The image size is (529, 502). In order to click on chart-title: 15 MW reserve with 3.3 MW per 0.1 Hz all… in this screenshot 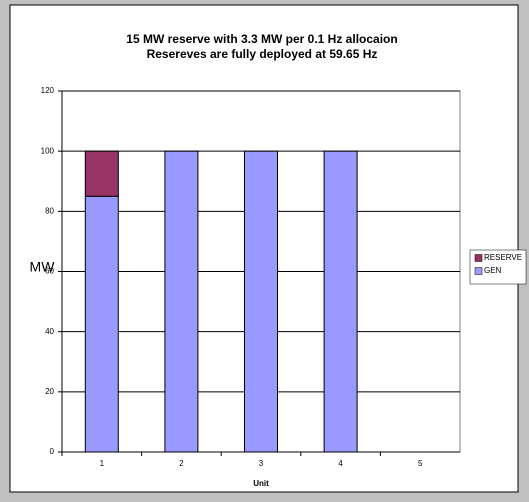, I will do `click(261, 39)`.